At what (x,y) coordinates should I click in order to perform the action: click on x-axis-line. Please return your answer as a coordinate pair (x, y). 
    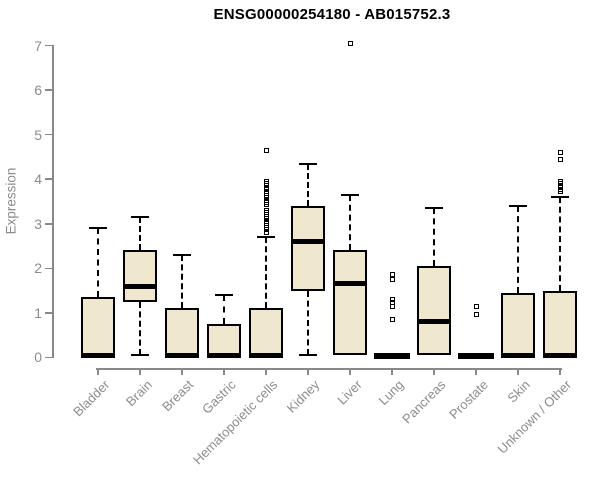
    Looking at the image, I should click on (329, 369).